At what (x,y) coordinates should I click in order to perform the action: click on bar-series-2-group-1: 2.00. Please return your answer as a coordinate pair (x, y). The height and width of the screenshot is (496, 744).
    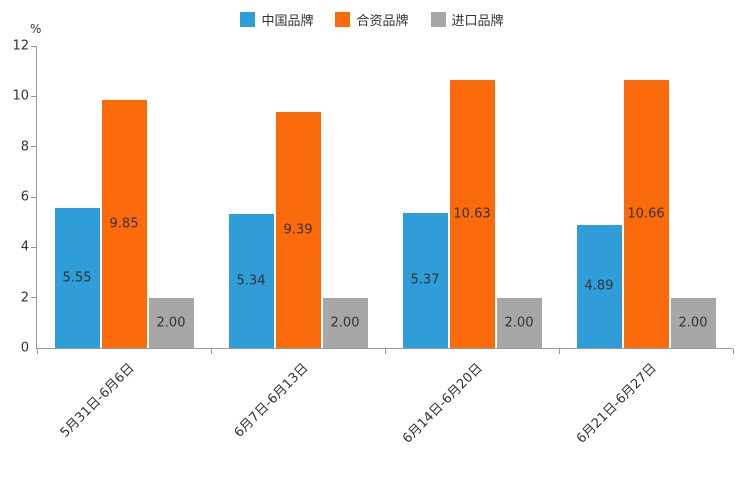
    Looking at the image, I should click on (345, 322).